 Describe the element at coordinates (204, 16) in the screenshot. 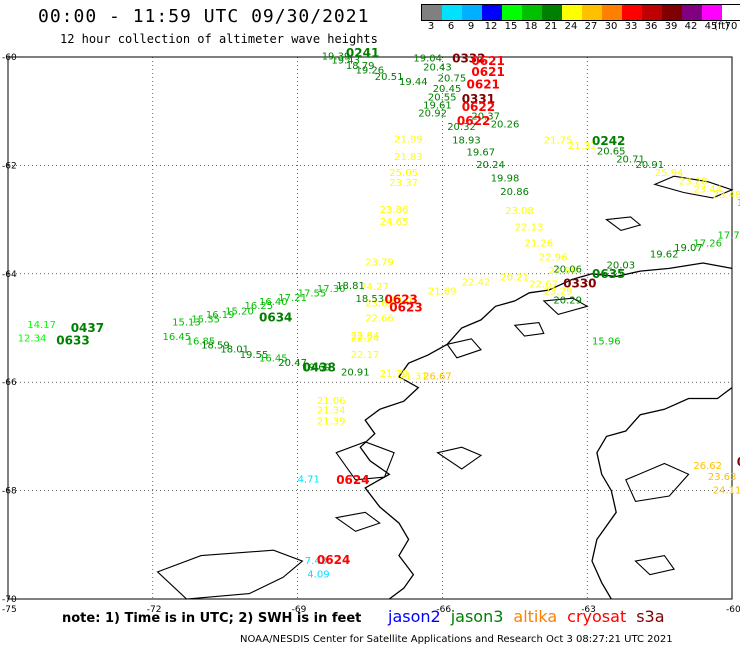

I see `page-title: 00:00 - 11:59 UTC 09/30/2021` at that location.